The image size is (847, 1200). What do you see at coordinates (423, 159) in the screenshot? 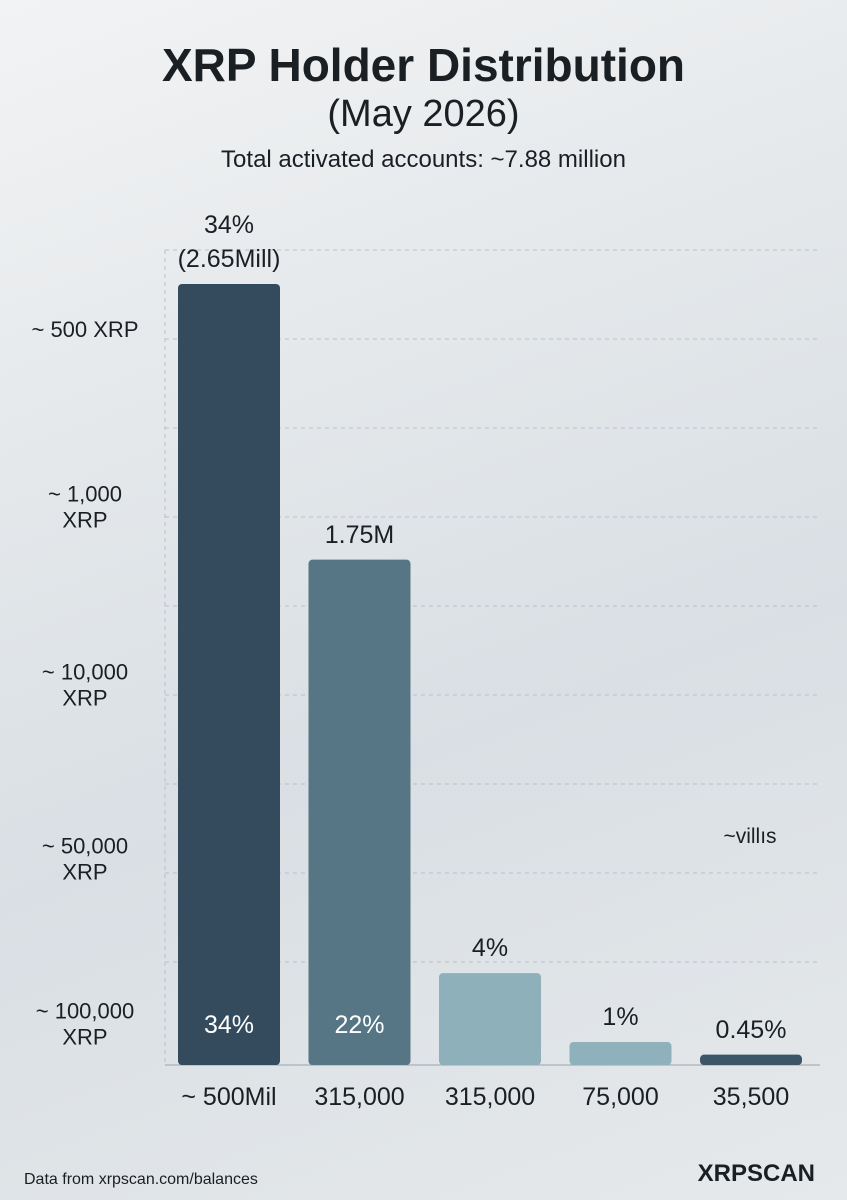
I see `chart-note: Total activated accounts: ~7.88 million` at bounding box center [423, 159].